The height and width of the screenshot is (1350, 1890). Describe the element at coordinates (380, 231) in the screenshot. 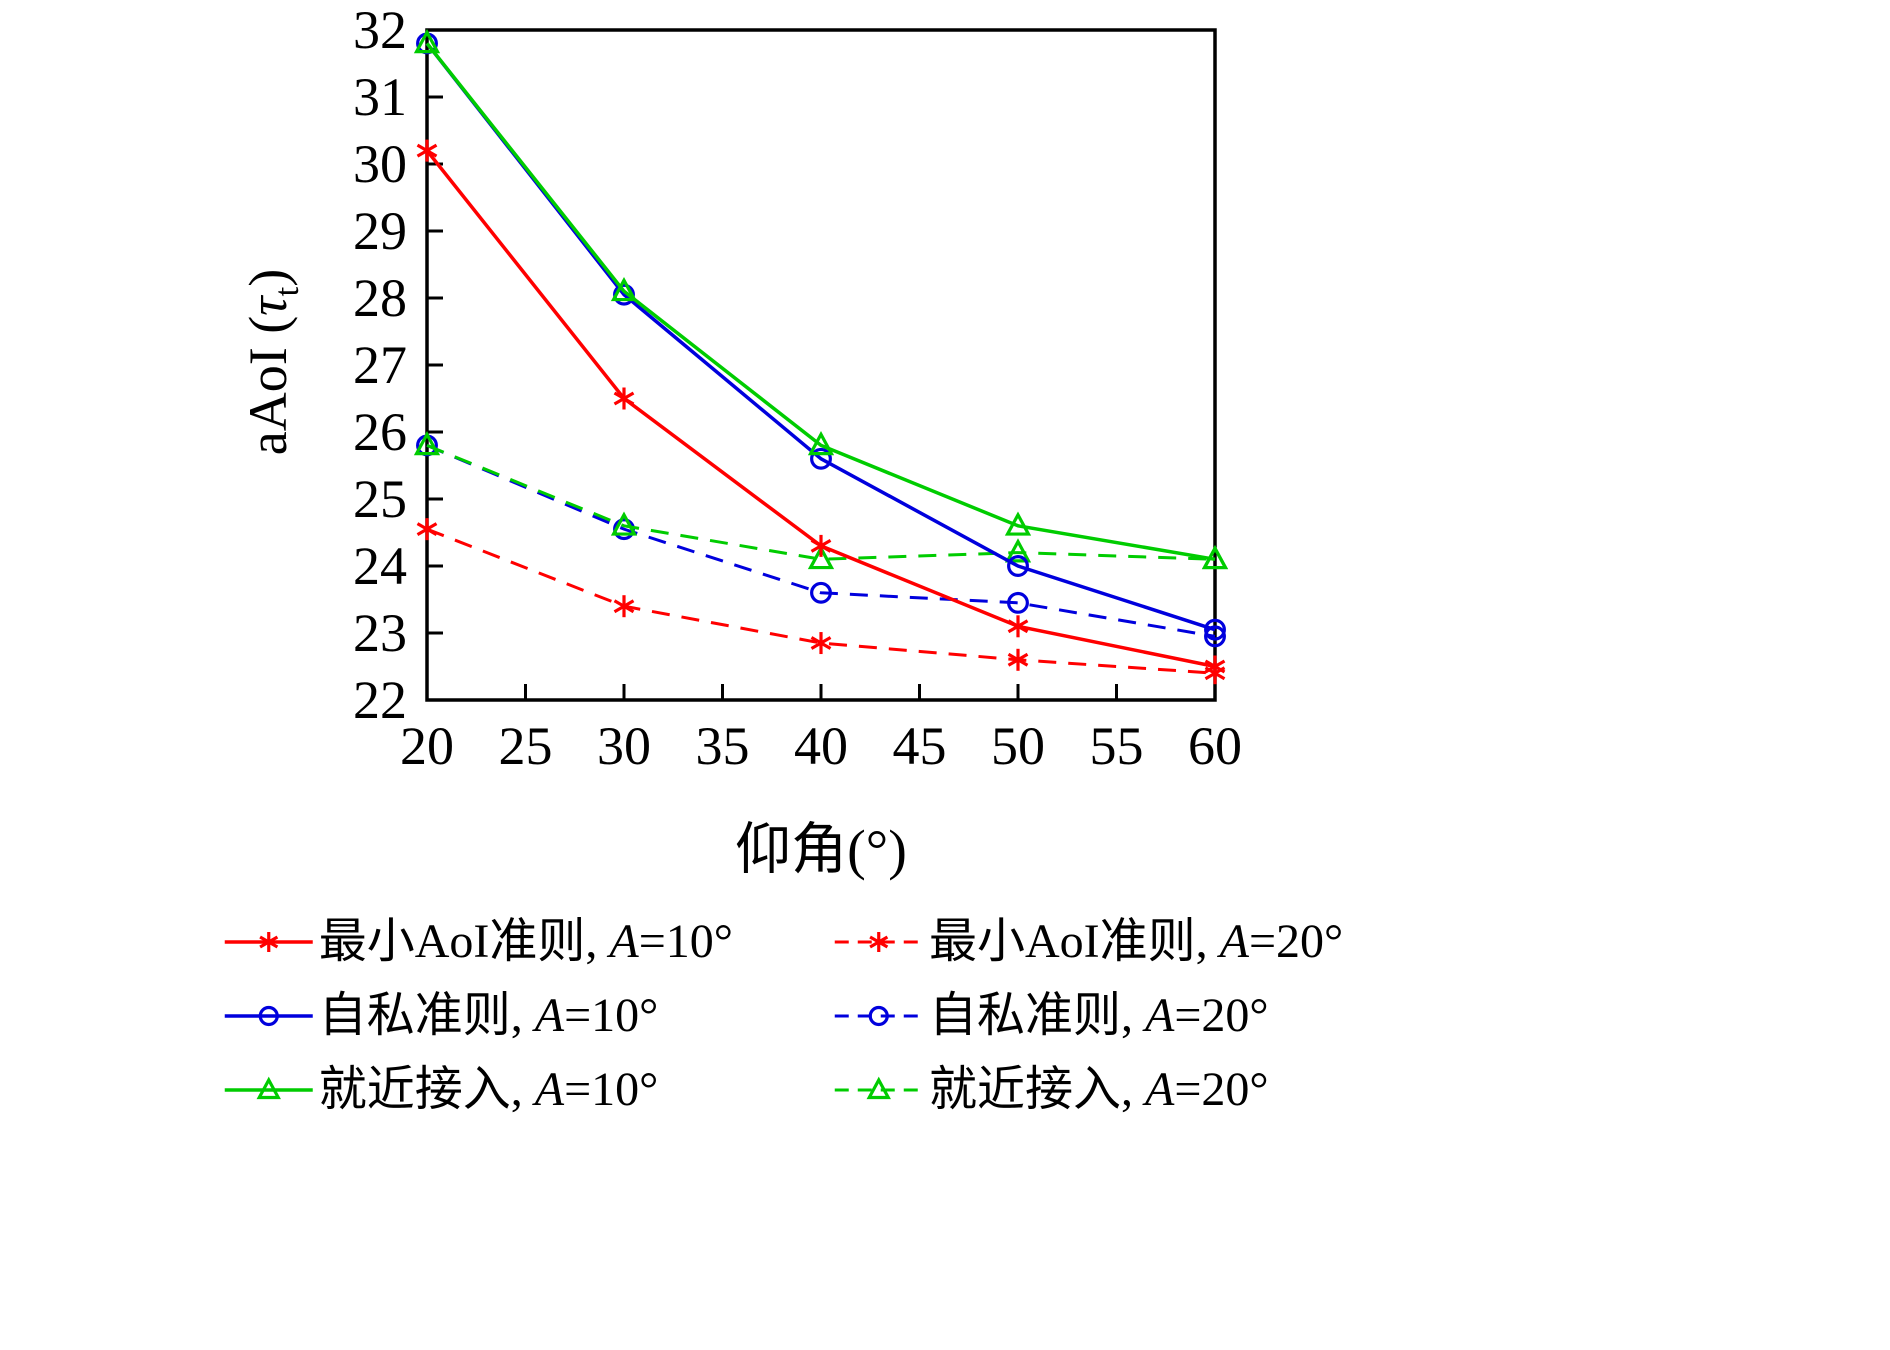

I see `y-tick-label: 29` at that location.